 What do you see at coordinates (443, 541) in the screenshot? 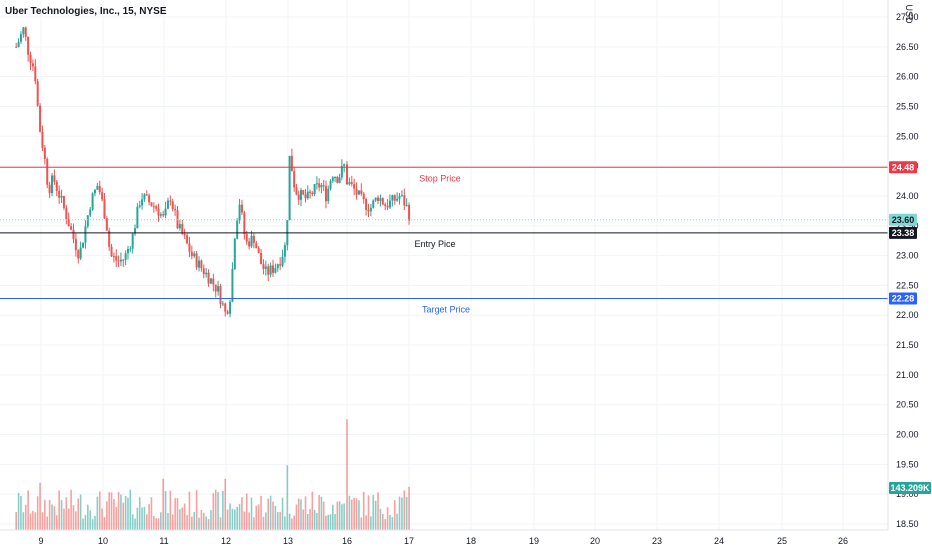
I see `time-axis: 9 10 11 12 13 16 17 18 19 20 23 24 25 26` at bounding box center [443, 541].